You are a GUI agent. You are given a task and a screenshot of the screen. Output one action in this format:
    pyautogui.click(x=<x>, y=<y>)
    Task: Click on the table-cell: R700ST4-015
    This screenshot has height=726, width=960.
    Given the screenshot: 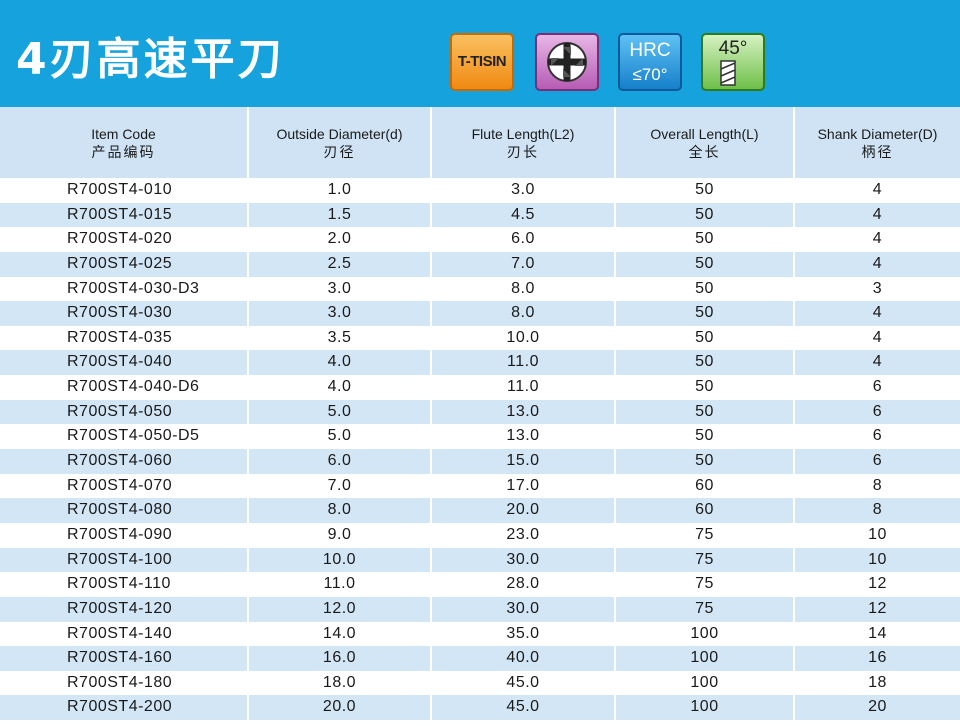 What is the action you would take?
    pyautogui.click(x=123, y=215)
    